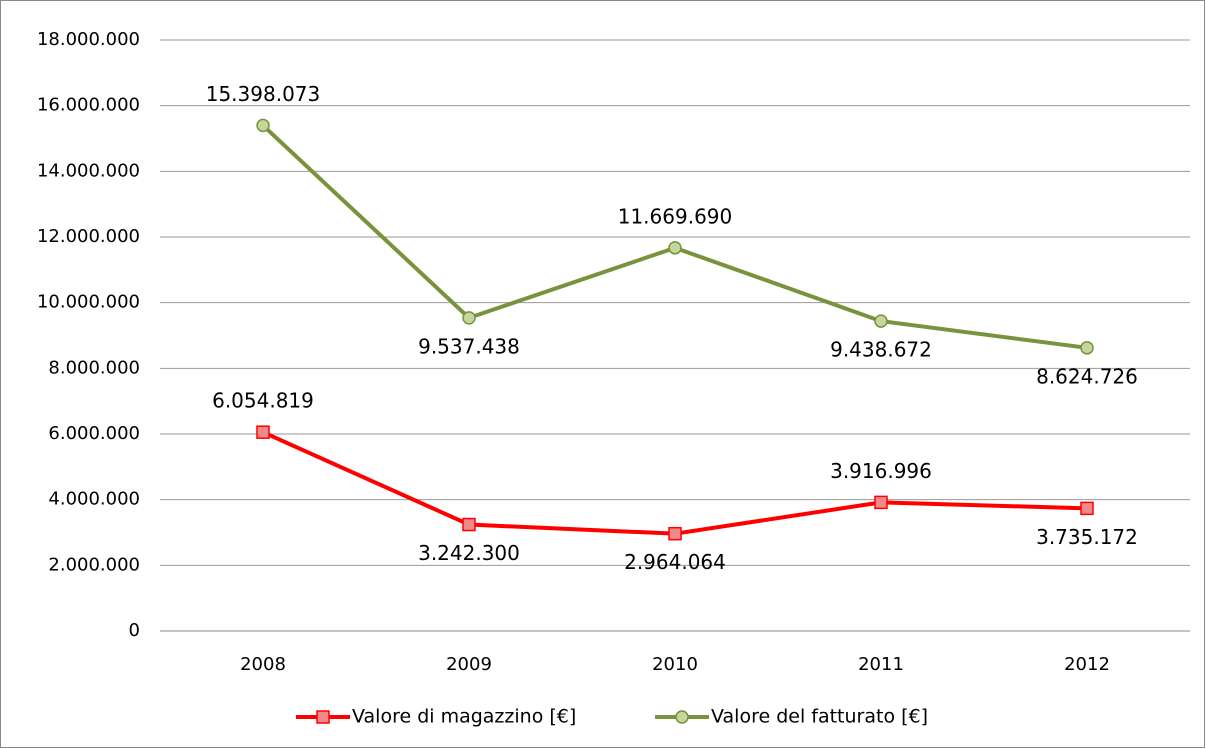  I want to click on x-tick-label: 2011, so click(881, 664).